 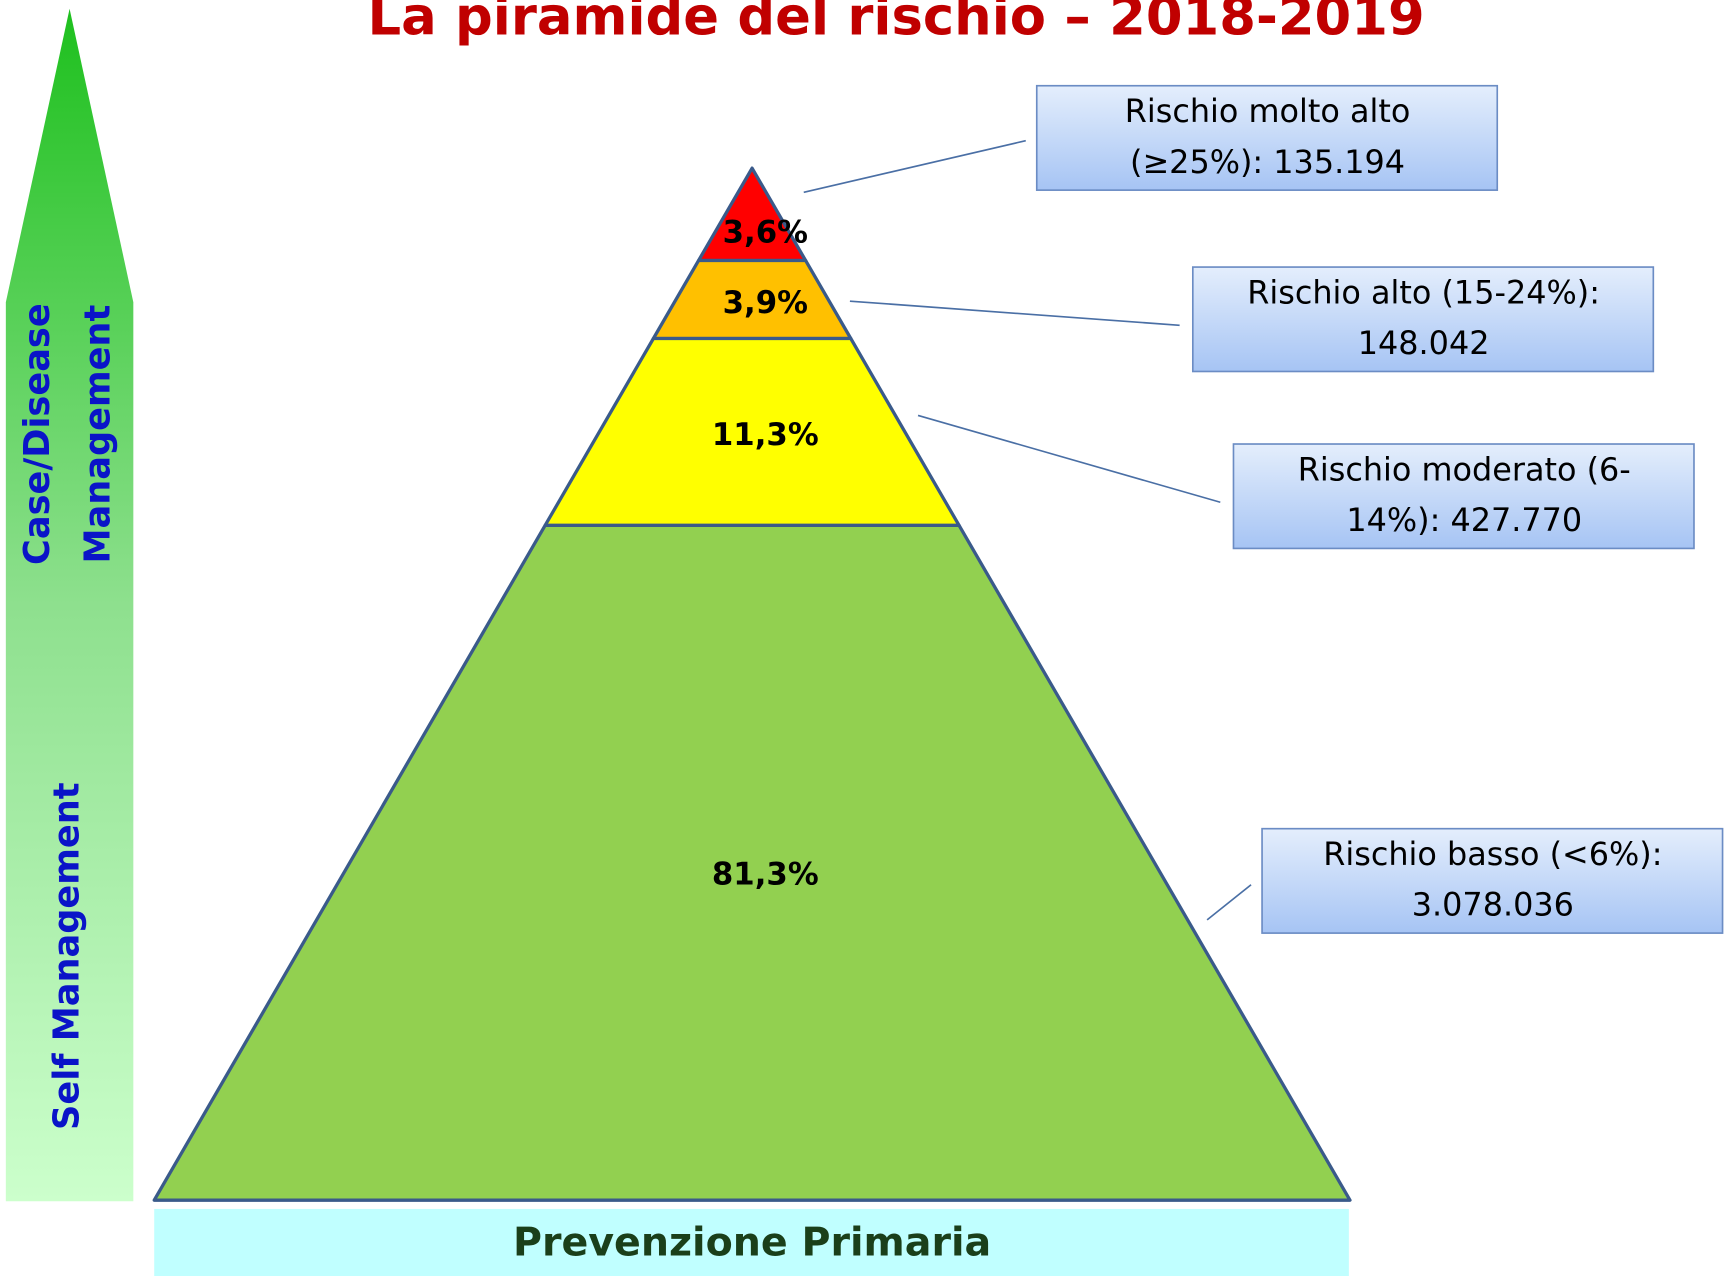 I want to click on level-percent: 81,3%, so click(x=765, y=874).